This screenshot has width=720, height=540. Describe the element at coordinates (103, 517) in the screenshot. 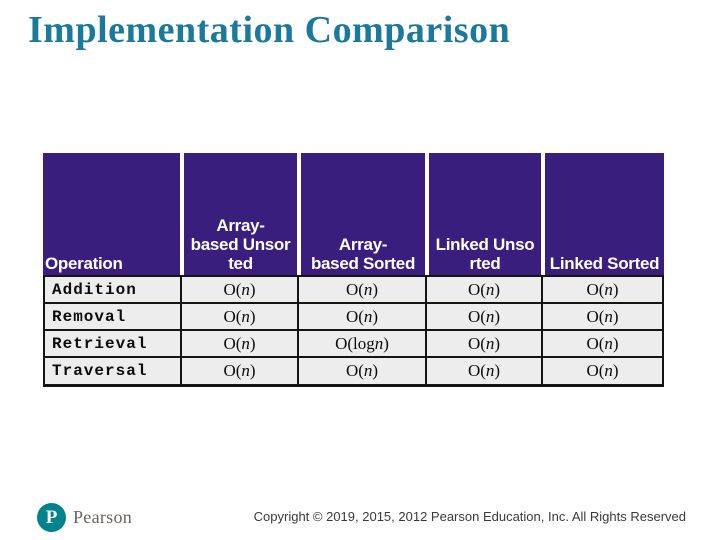

I see `pearson-wordmark: Pearson` at that location.